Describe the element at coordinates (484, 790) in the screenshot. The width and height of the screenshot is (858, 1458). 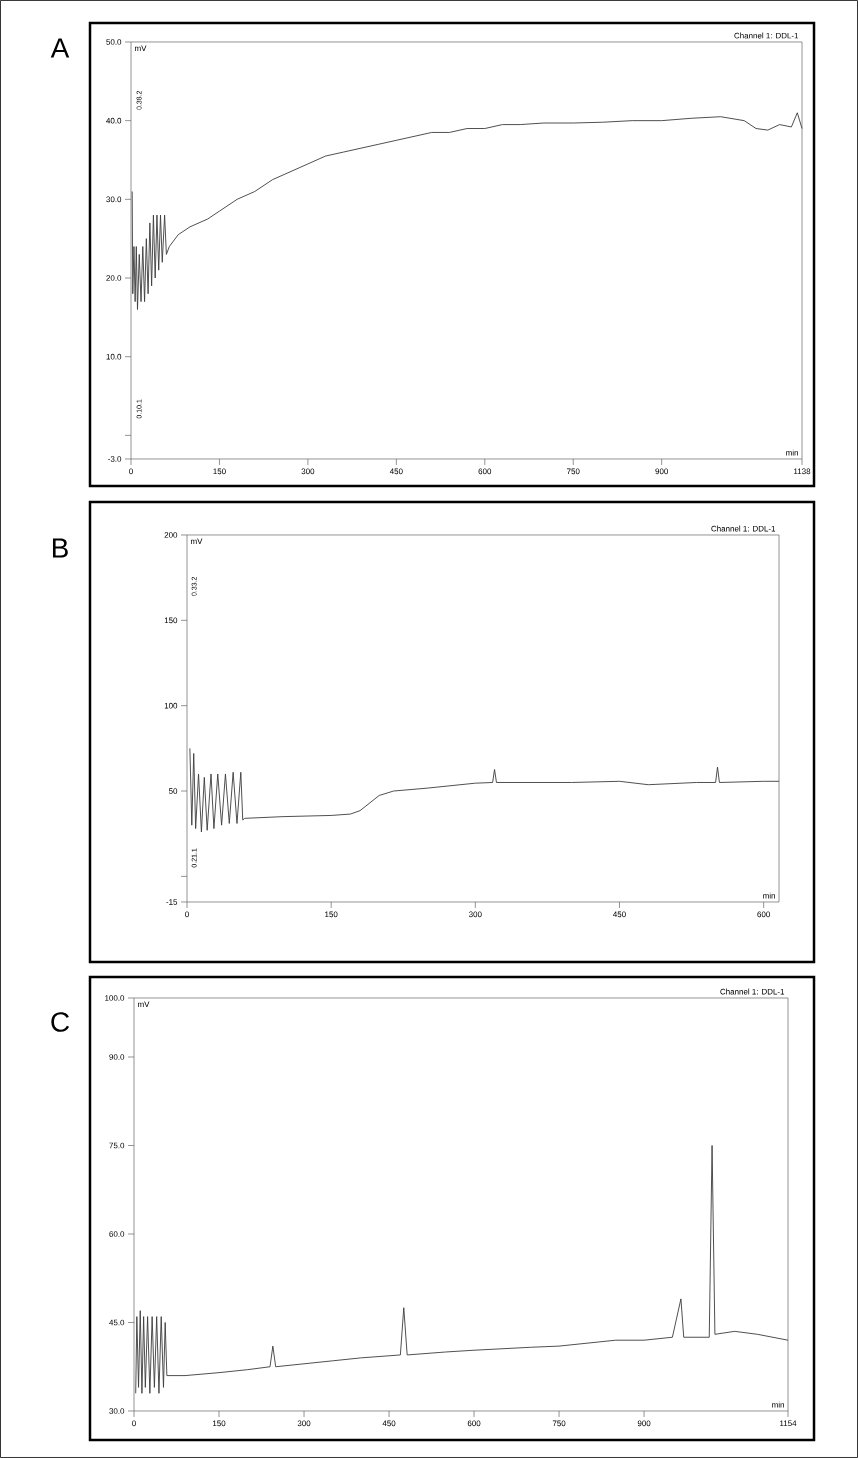
I see `line-series` at that location.